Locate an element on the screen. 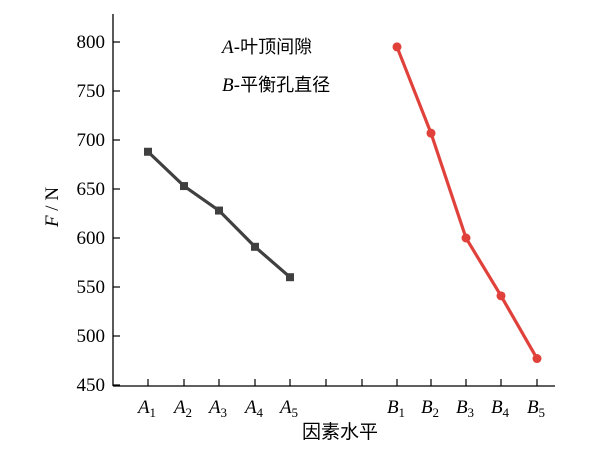 The height and width of the screenshot is (451, 602). legend-entry: A-叶顶间隙 is located at coordinates (266, 47).